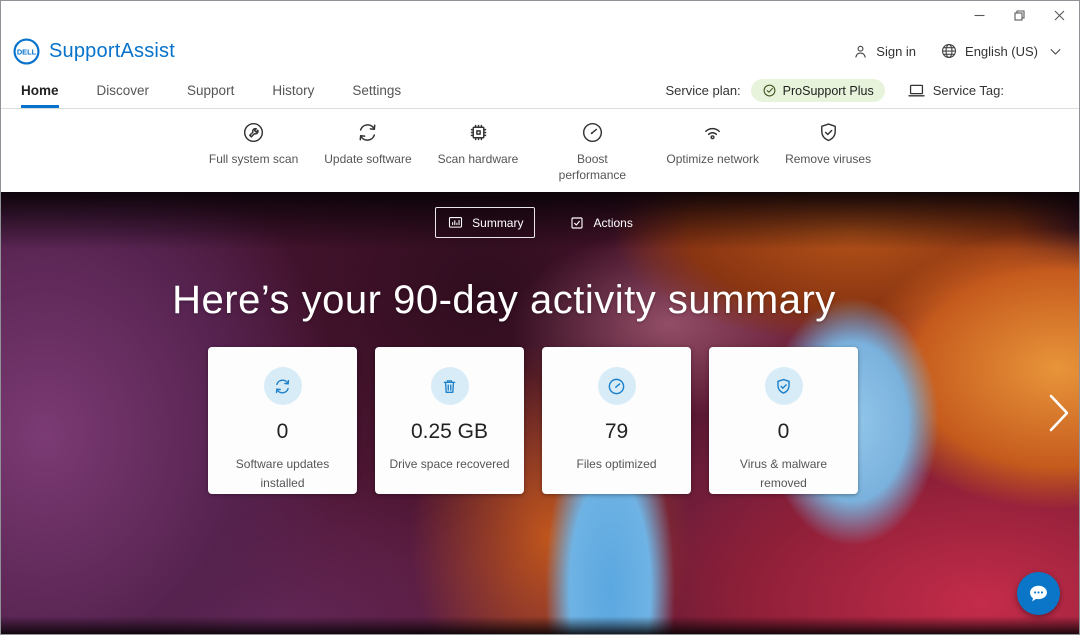 This screenshot has width=1080, height=635. Describe the element at coordinates (828, 132) in the screenshot. I see `remove-viruses-icon` at that location.